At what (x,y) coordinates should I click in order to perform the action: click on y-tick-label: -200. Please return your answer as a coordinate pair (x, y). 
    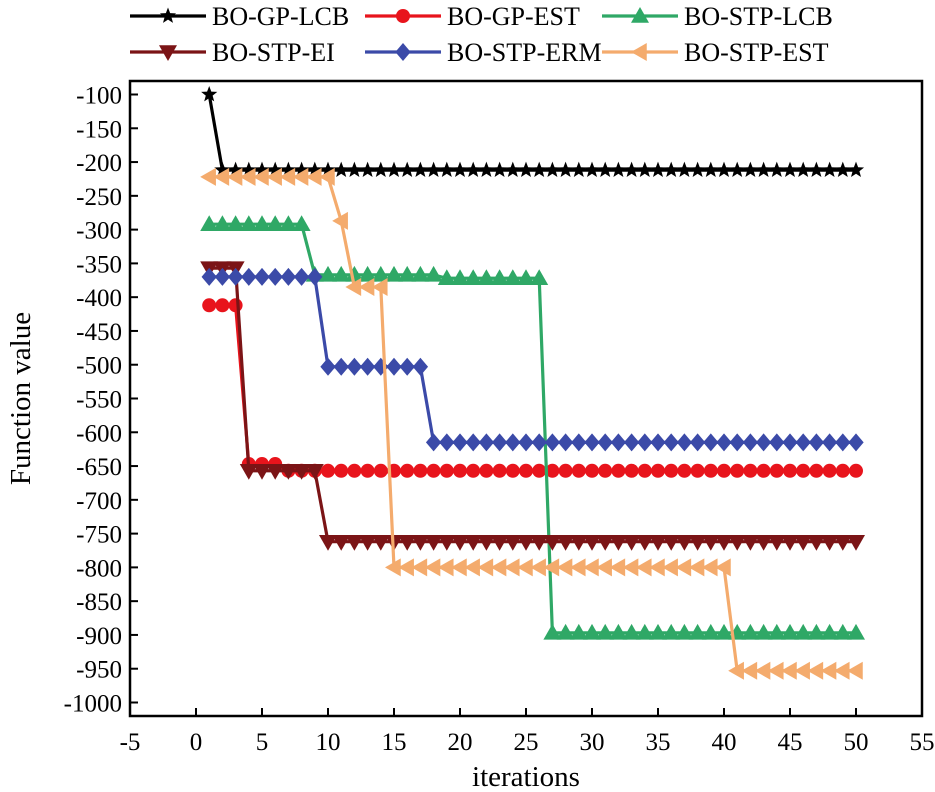
    Looking at the image, I should click on (99, 163).